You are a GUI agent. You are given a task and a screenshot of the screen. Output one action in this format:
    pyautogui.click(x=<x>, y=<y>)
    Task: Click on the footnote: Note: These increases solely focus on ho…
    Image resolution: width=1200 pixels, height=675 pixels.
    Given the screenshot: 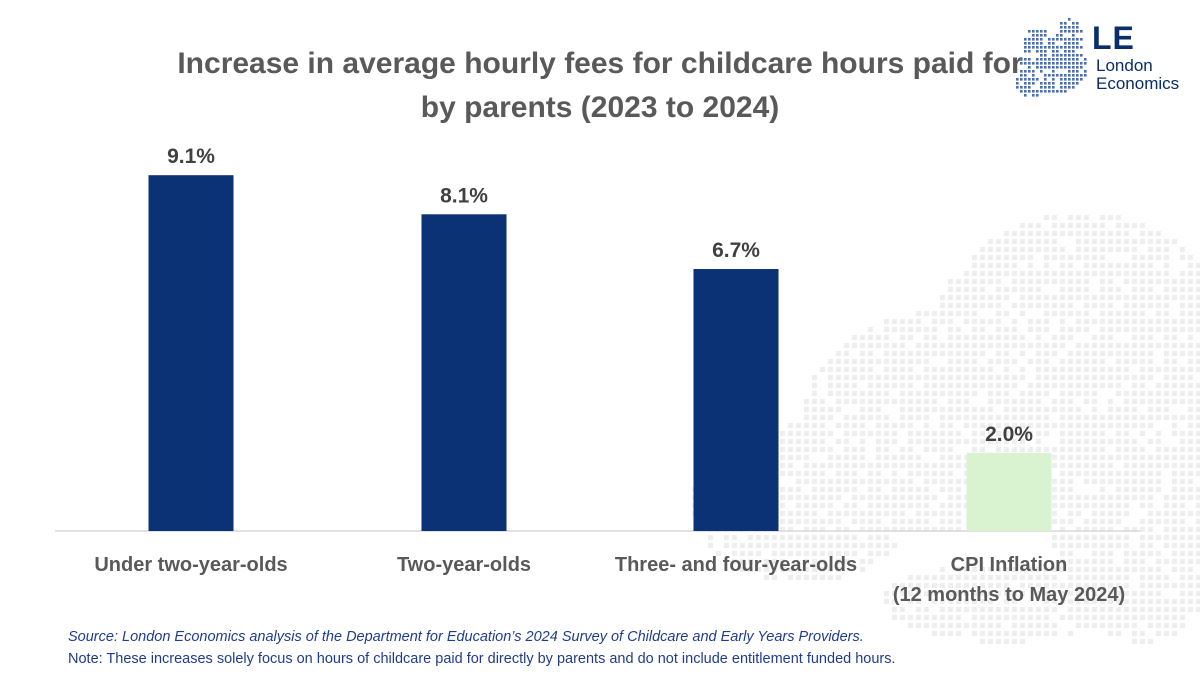 What is the action you would take?
    pyautogui.click(x=482, y=659)
    